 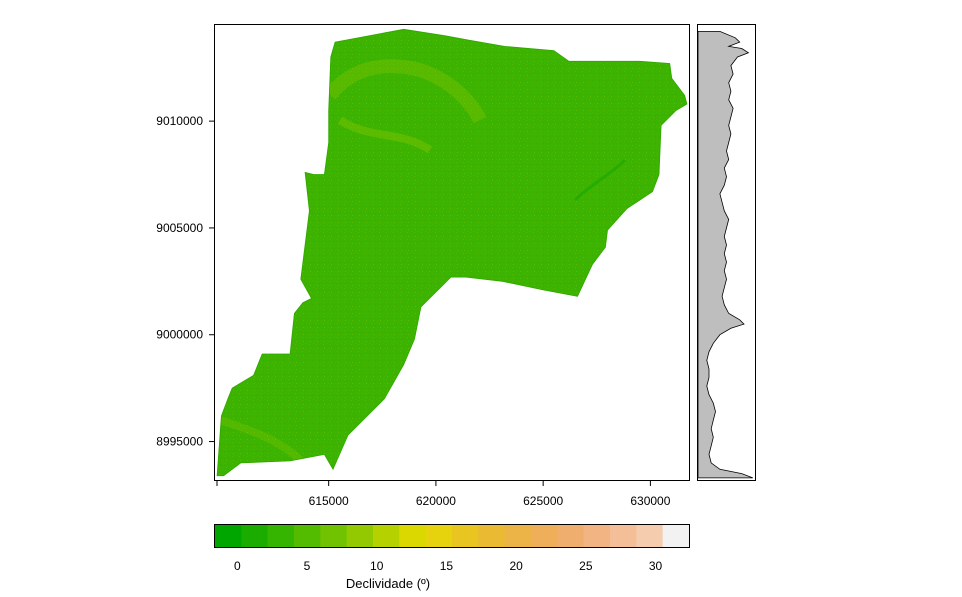 I want to click on x-tick-label: 630000, so click(x=650, y=501).